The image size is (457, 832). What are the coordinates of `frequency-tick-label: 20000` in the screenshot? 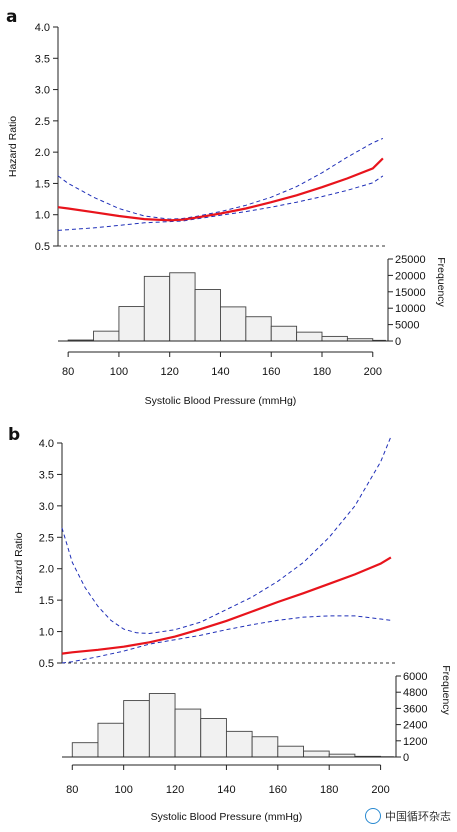 It's located at (410, 276).